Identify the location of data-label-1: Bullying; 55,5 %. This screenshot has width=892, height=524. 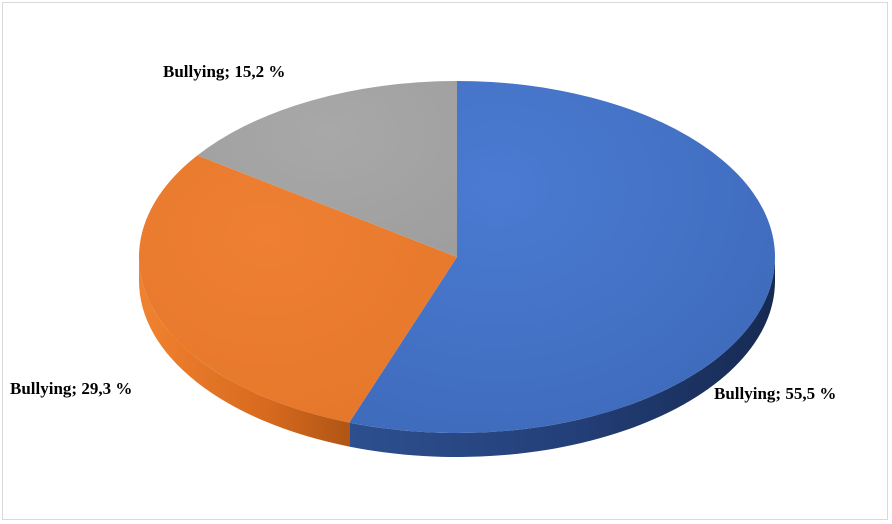
(775, 393).